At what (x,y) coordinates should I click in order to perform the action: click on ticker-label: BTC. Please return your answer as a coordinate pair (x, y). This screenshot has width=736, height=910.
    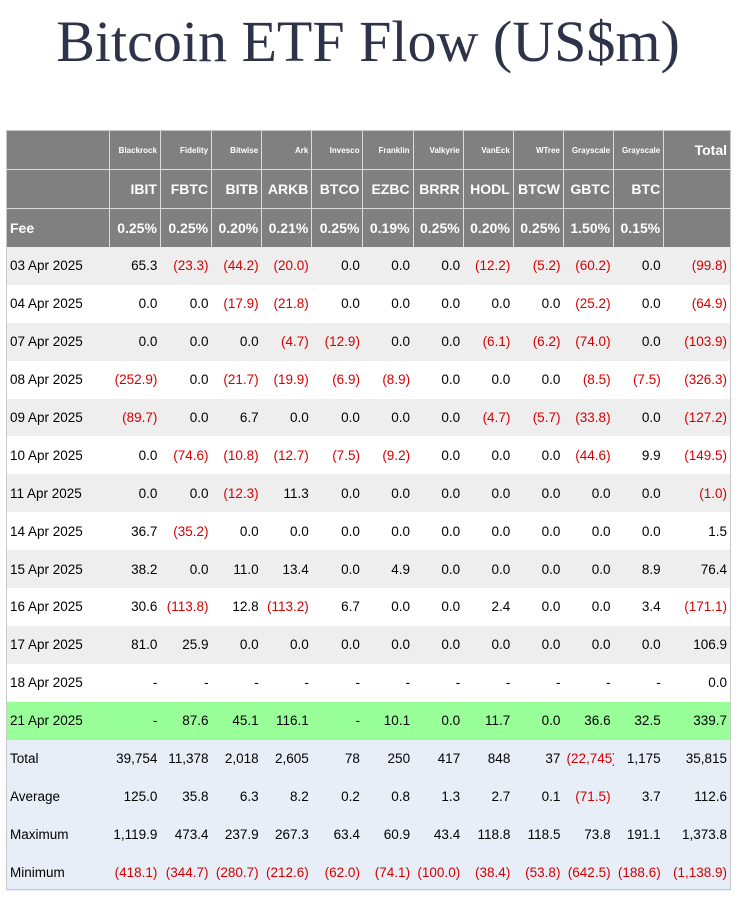
    Looking at the image, I should click on (639, 189).